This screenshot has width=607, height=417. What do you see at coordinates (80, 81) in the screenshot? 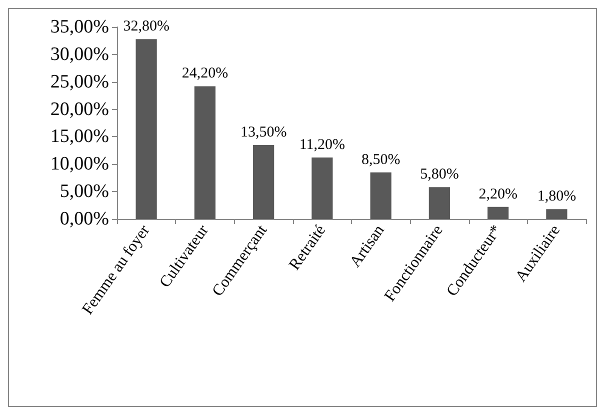
I see `y-tick-label: 25,00%` at bounding box center [80, 81].